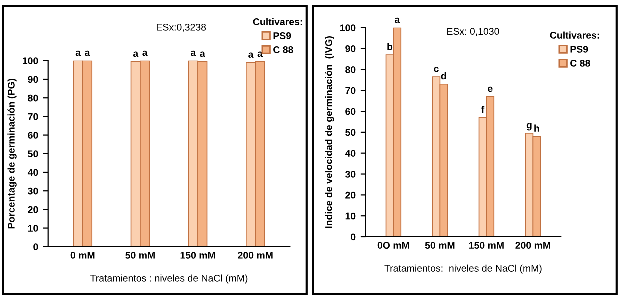  What do you see at coordinates (82, 255) in the screenshot?
I see `x-tick-label: 0 mM` at bounding box center [82, 255].